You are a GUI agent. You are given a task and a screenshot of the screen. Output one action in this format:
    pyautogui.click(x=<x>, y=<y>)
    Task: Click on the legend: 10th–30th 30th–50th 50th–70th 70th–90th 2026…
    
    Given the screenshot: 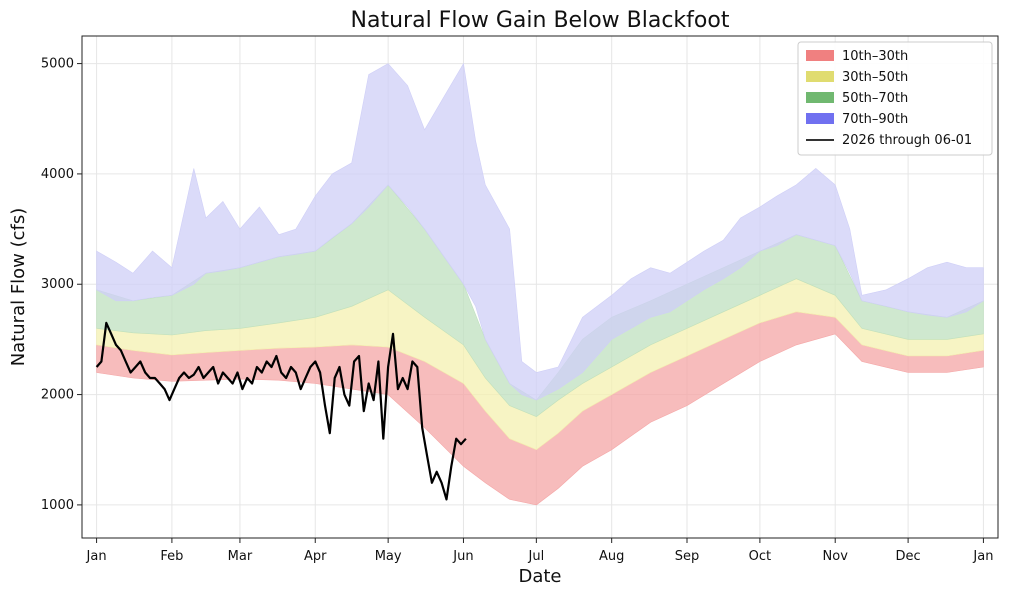 What is the action you would take?
    pyautogui.click(x=895, y=98)
    